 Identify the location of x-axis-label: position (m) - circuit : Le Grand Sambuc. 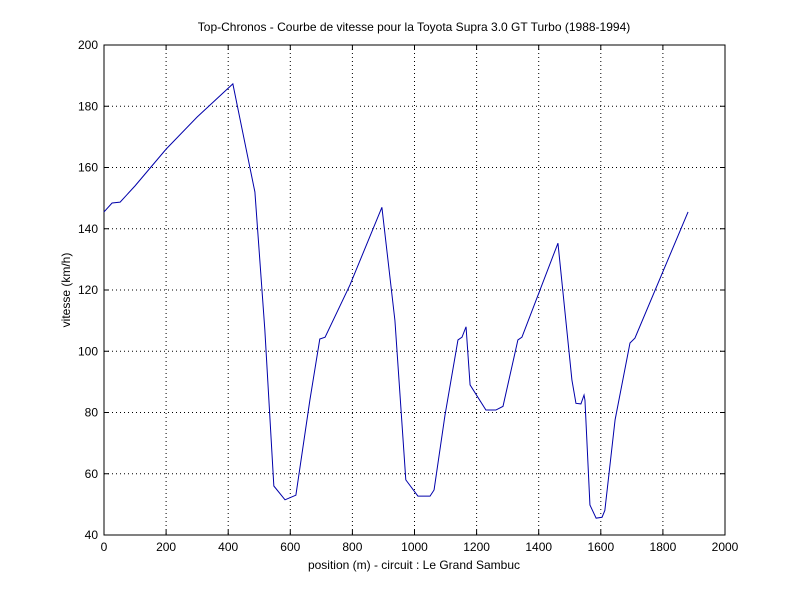
(414, 565).